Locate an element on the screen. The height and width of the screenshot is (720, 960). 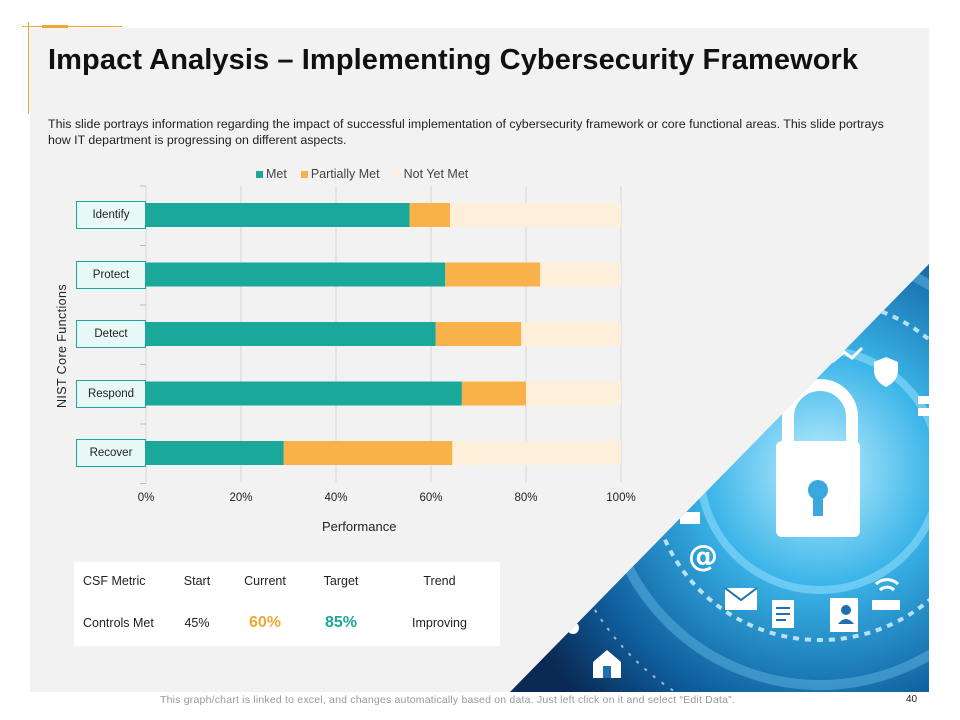
x-tick-label: 60% is located at coordinates (431, 498).